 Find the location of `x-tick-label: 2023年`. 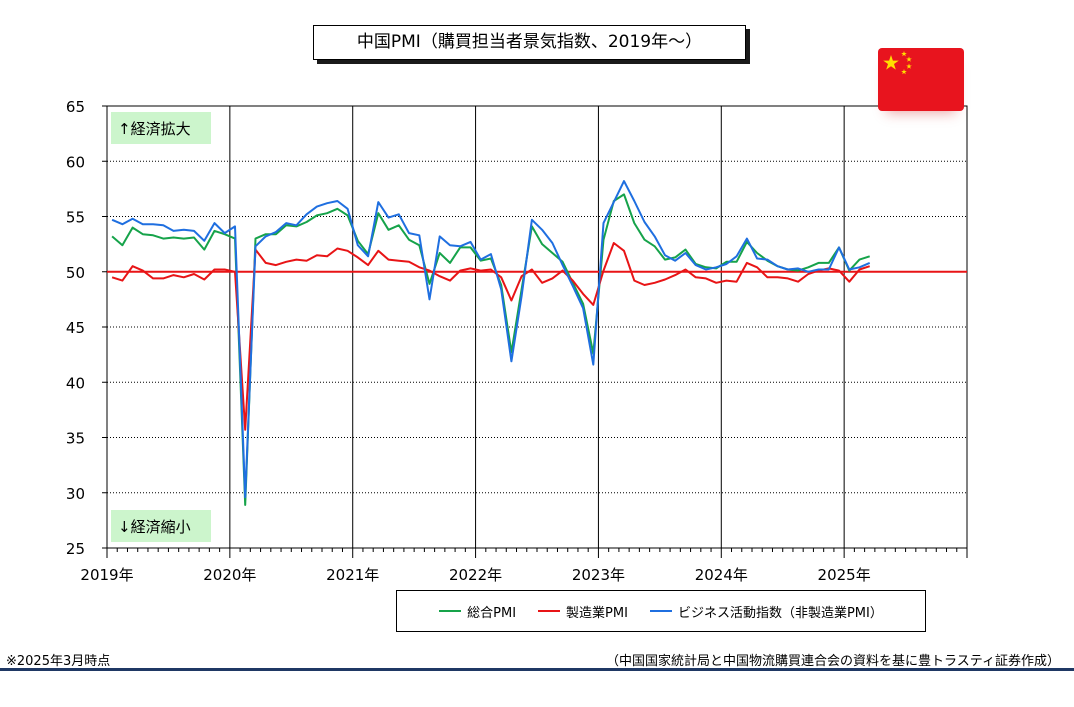

x-tick-label: 2023年 is located at coordinates (598, 575).